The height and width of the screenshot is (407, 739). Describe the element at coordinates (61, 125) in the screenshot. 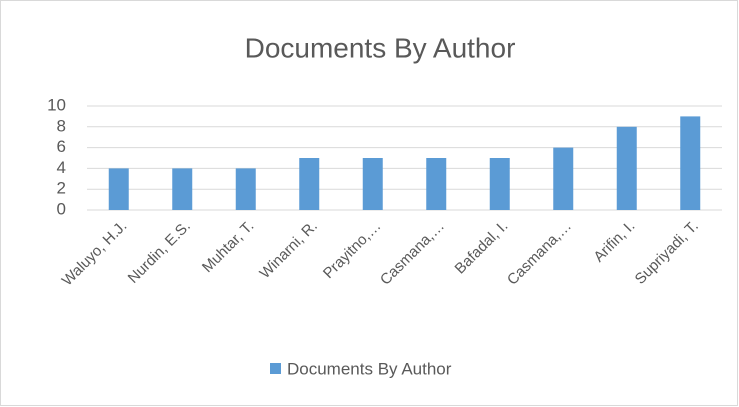

I see `y-tick-label: 8` at that location.